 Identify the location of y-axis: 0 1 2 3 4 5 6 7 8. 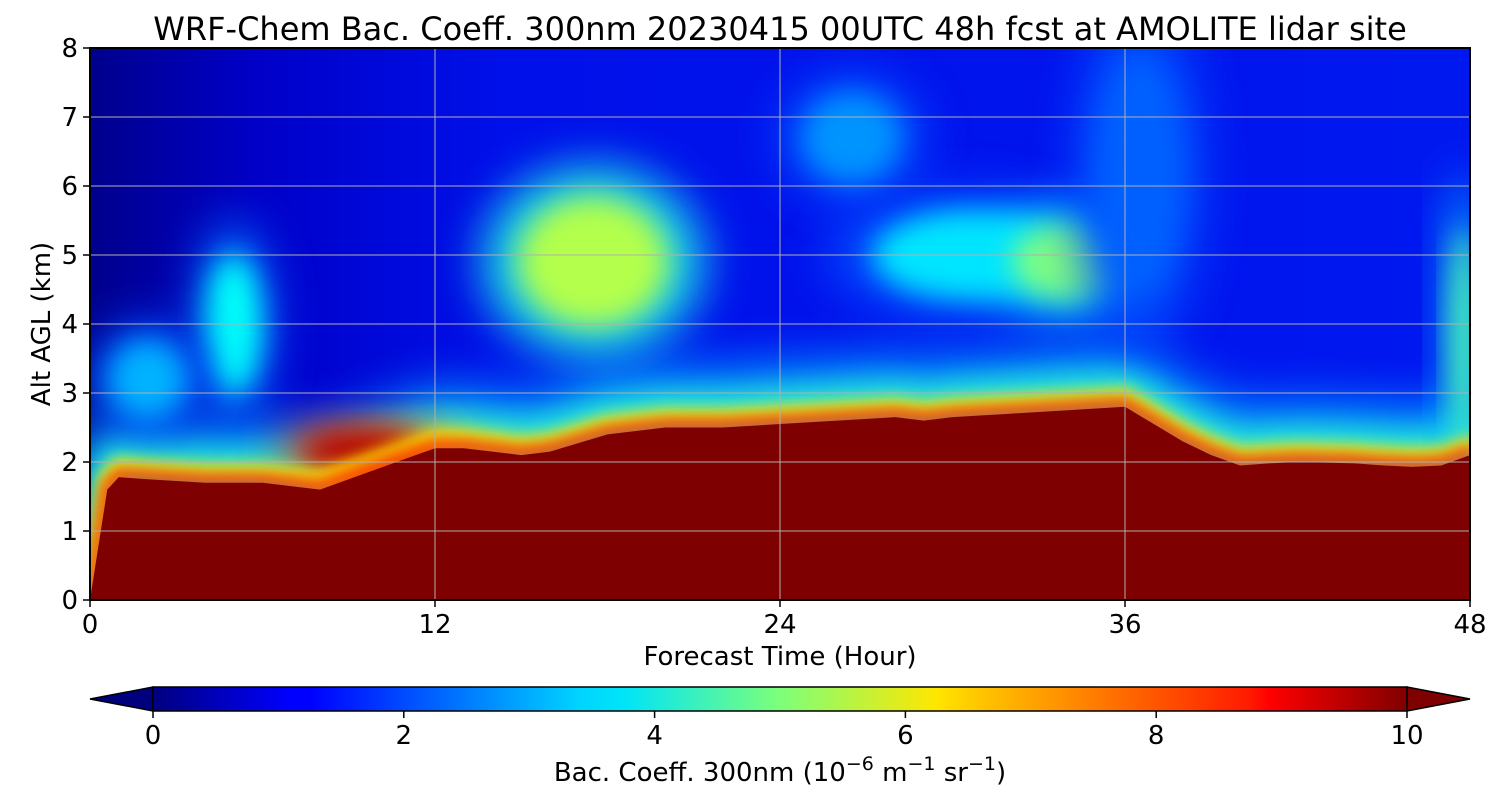
(75, 325).